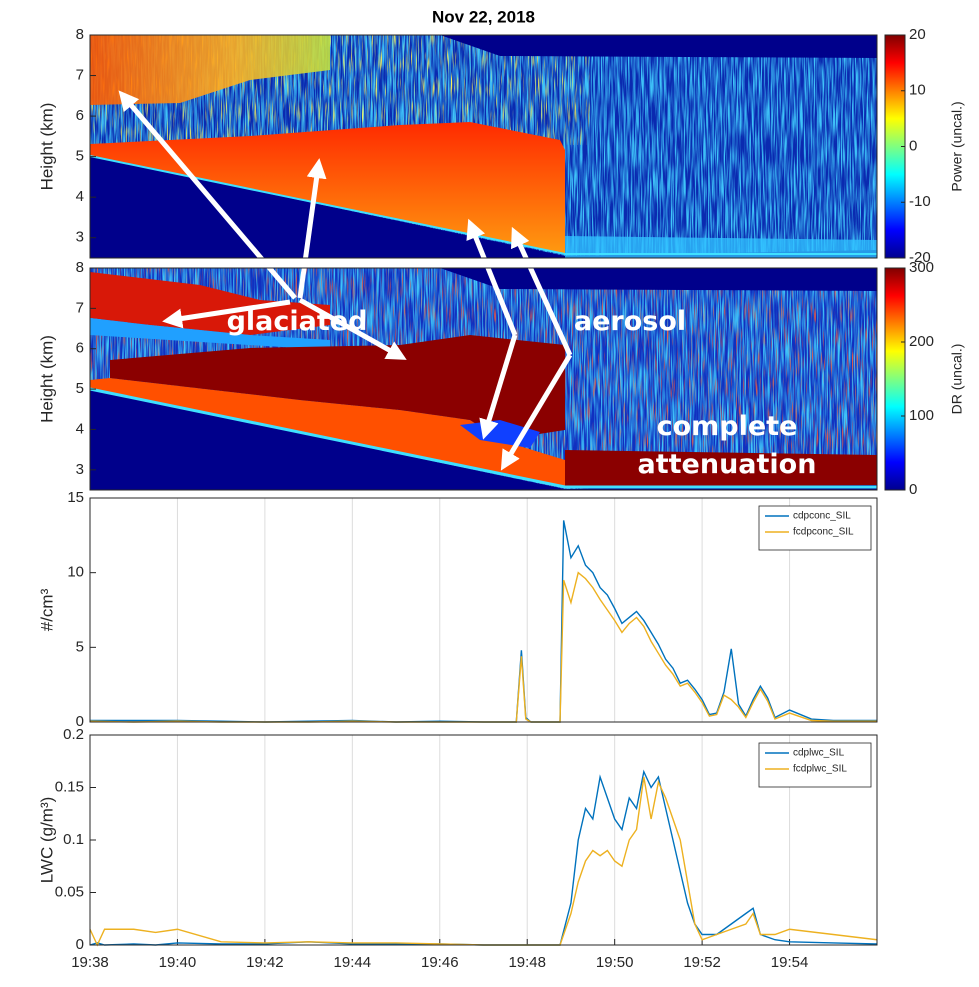 The height and width of the screenshot is (987, 979). What do you see at coordinates (527, 962) in the screenshot?
I see `x-tick-label: 19:48` at bounding box center [527, 962].